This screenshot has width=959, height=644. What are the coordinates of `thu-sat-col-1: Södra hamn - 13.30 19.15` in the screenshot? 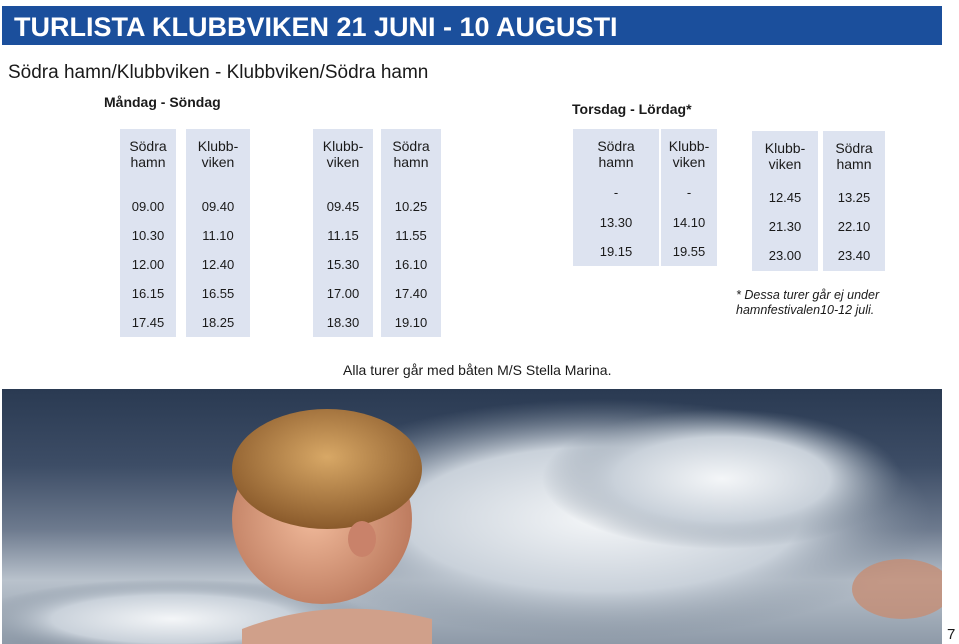 It's located at (616, 197).